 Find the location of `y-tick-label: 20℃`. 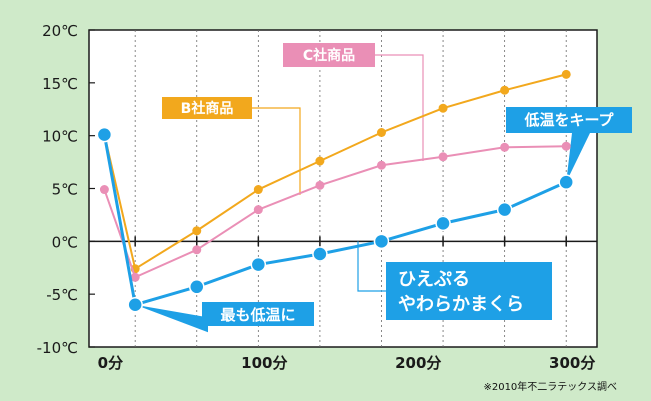

y-tick-label: 20℃ is located at coordinates (60, 31).